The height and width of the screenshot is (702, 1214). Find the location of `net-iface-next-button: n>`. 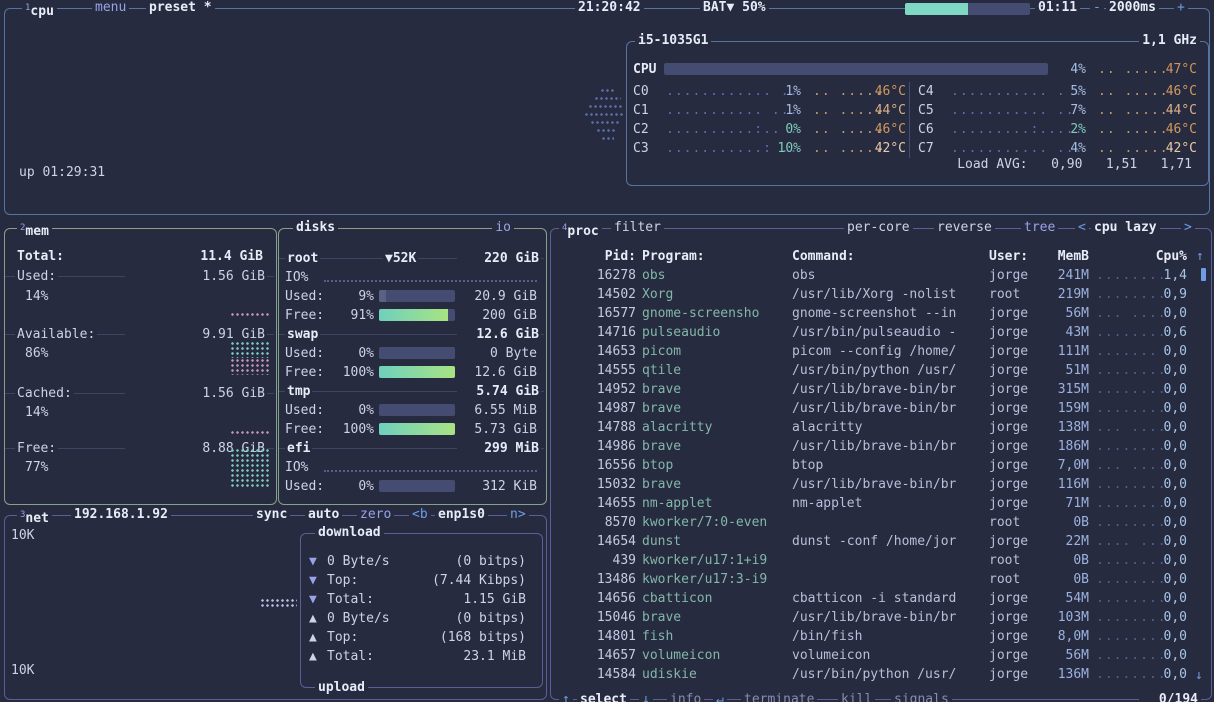

net-iface-next-button: n> is located at coordinates (518, 515).